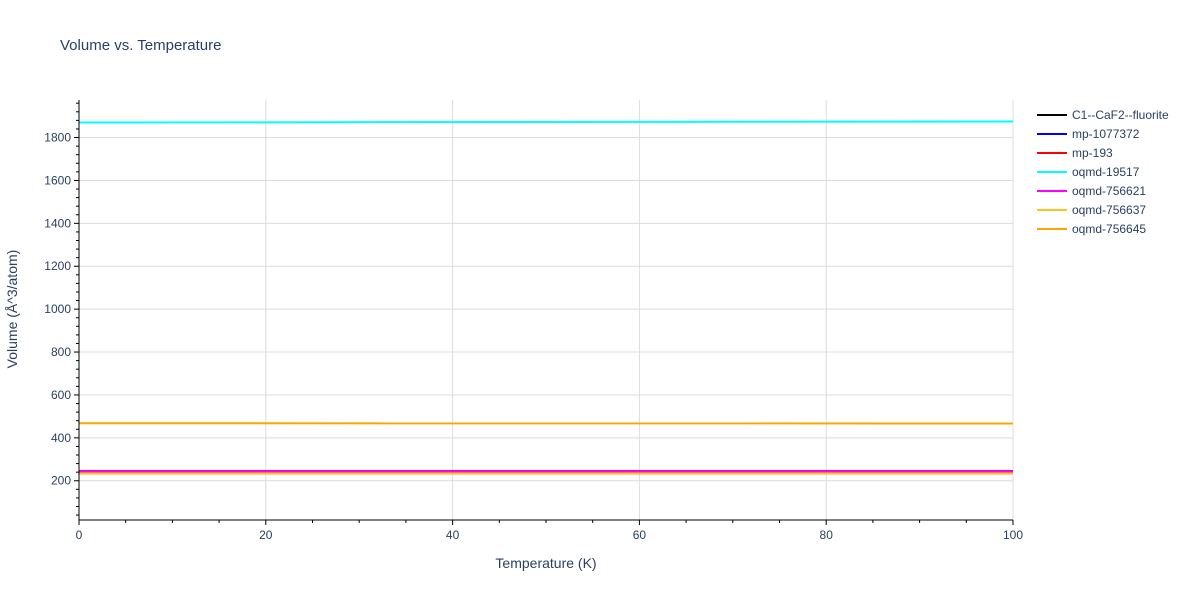 Image resolution: width=1200 pixels, height=600 pixels. I want to click on x-tick-label: 40, so click(453, 535).